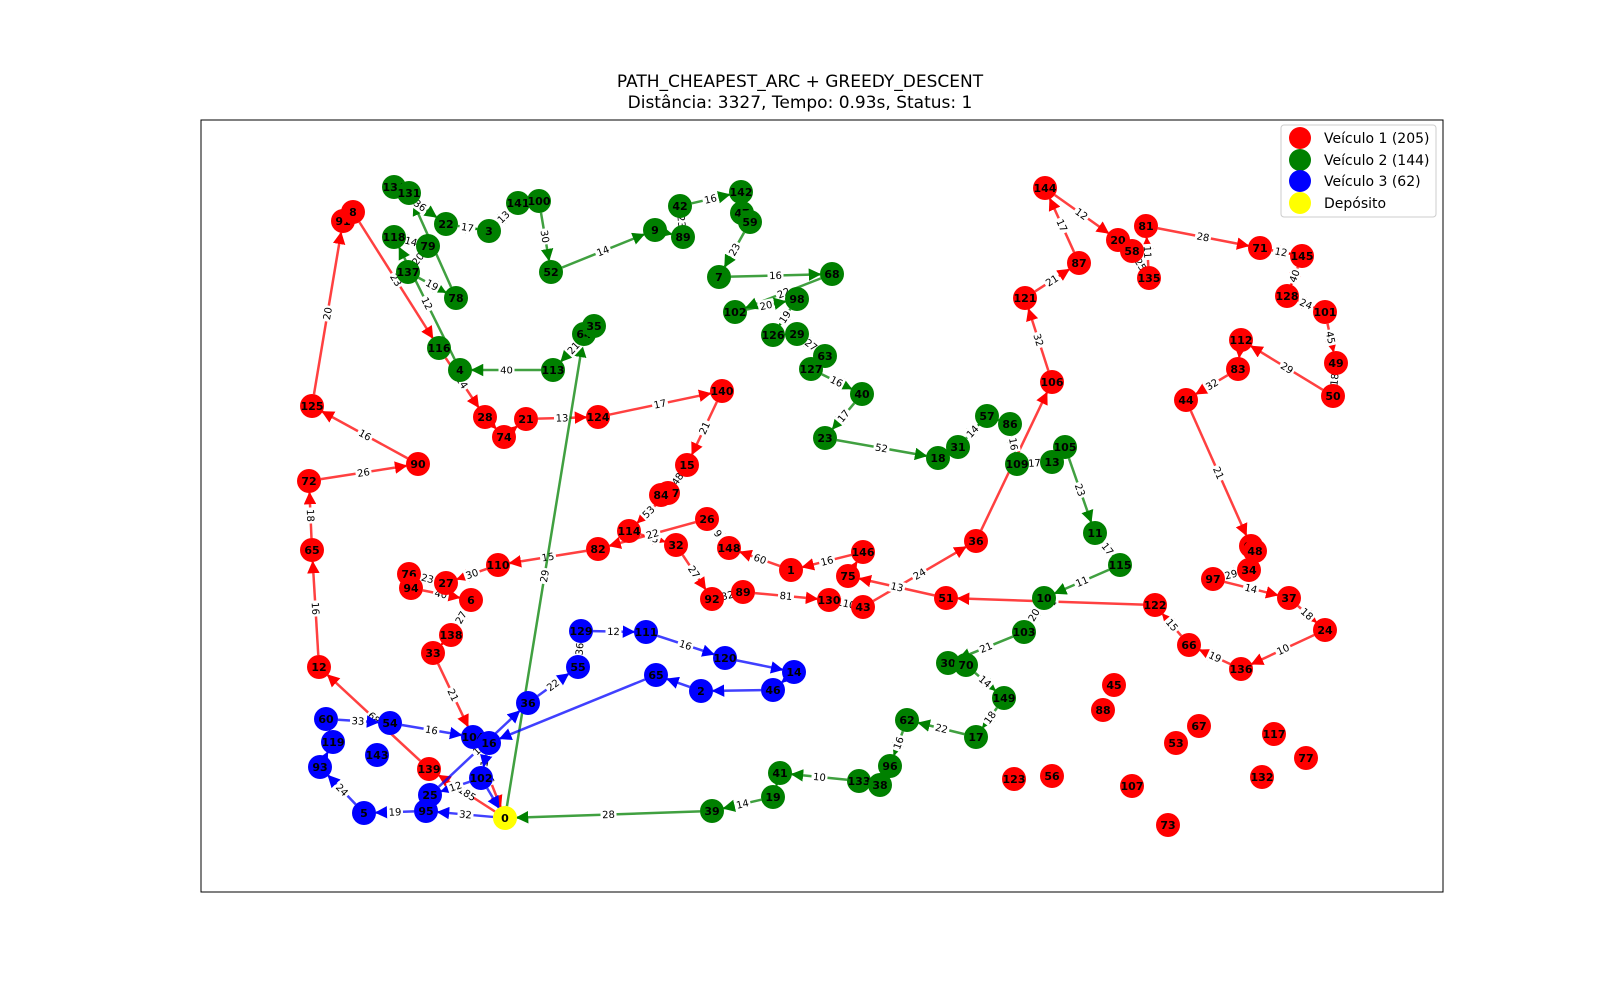 The image size is (1600, 1000). I want to click on edge-weight-label: 36, so click(580, 649).